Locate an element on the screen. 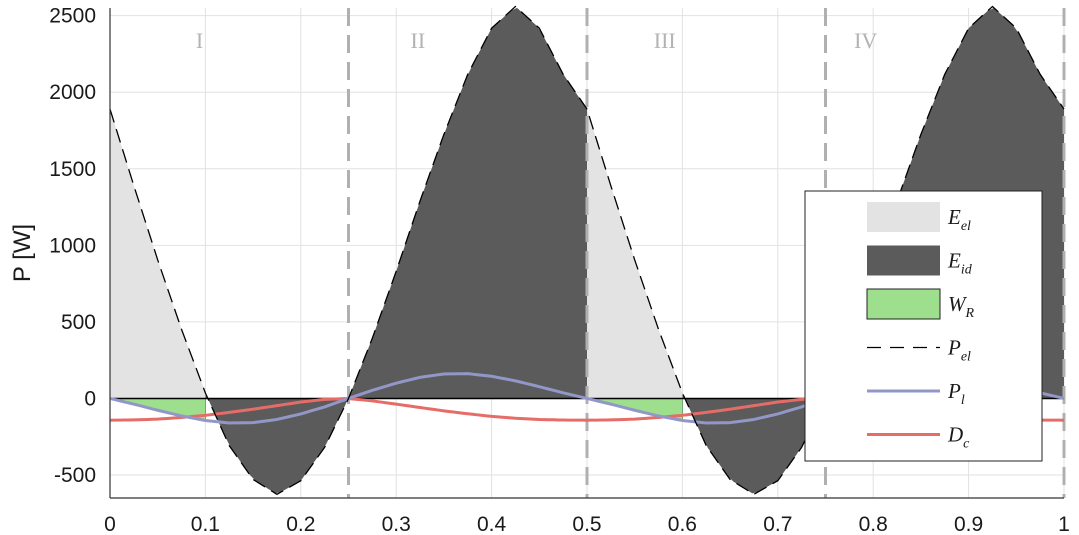 The height and width of the screenshot is (535, 1079). x-tick-label: 0.5 is located at coordinates (586, 524).